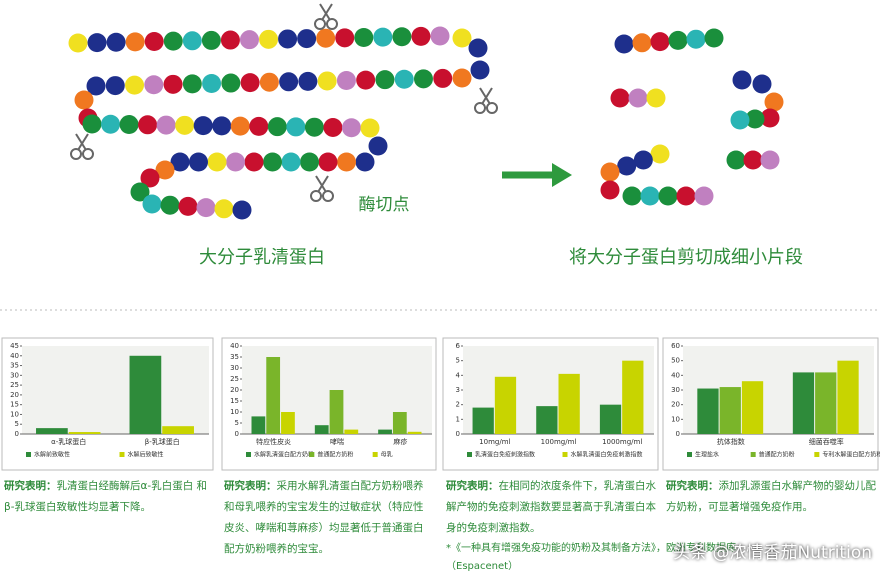  Describe the element at coordinates (284, 455) in the screenshot. I see `legend-label: 水解乳清蛋白配方奶粉` at that location.